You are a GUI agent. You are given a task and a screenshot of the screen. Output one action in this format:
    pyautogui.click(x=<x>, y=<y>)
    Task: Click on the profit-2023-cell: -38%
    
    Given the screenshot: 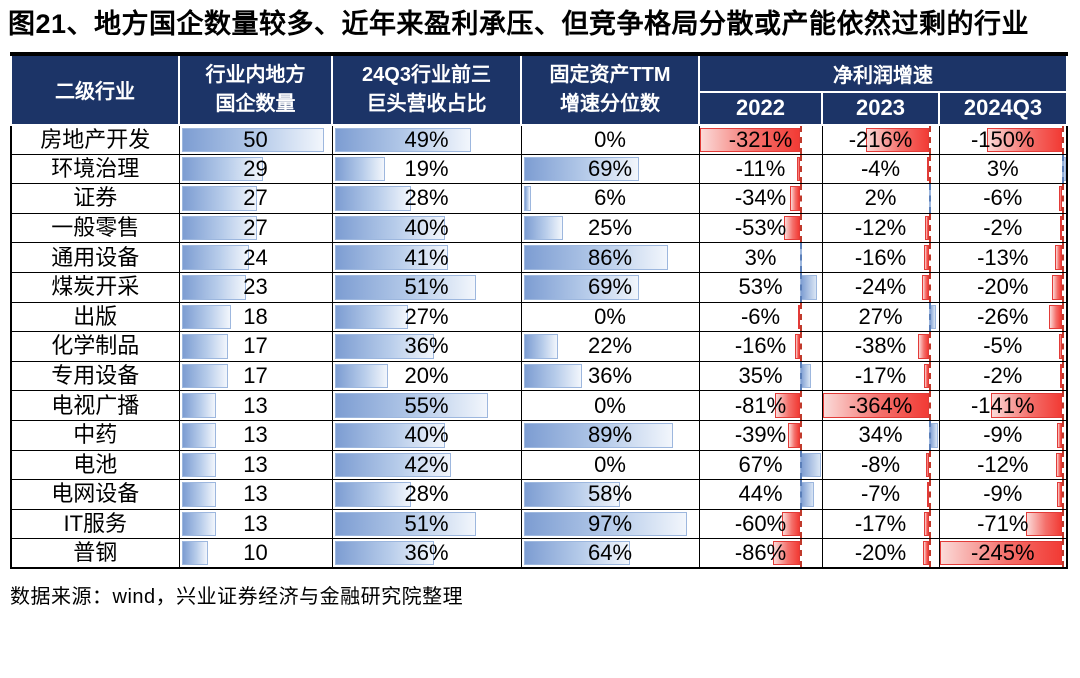 What is the action you would take?
    pyautogui.click(x=880, y=346)
    